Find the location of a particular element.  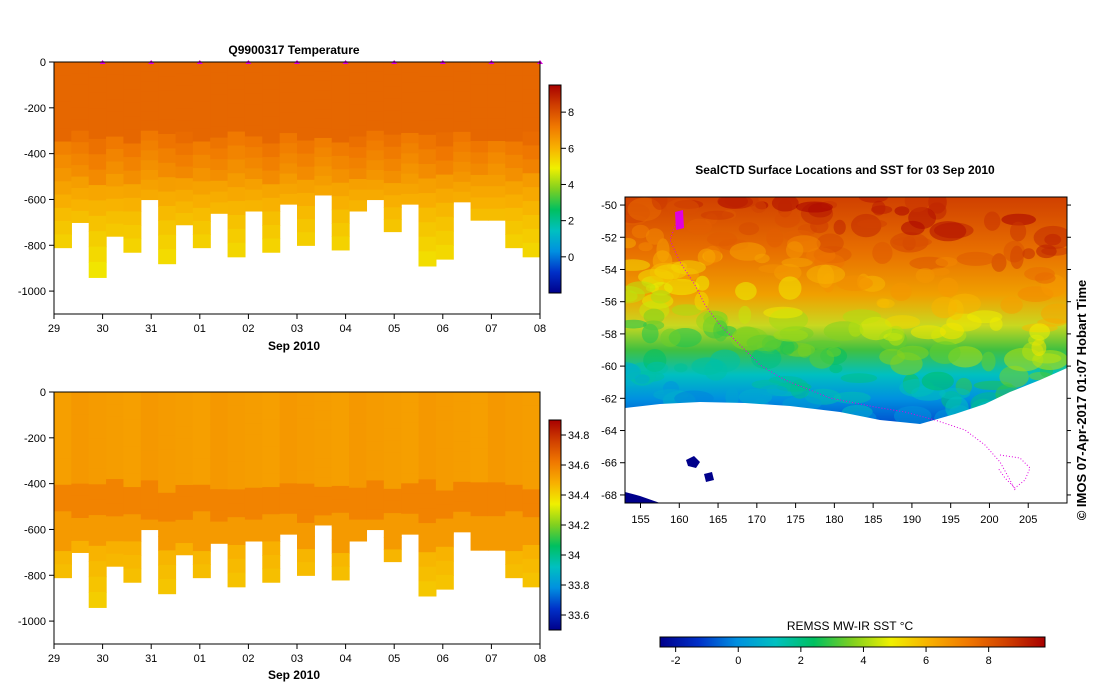

colorbar-tick-label: 0 is located at coordinates (571, 258).